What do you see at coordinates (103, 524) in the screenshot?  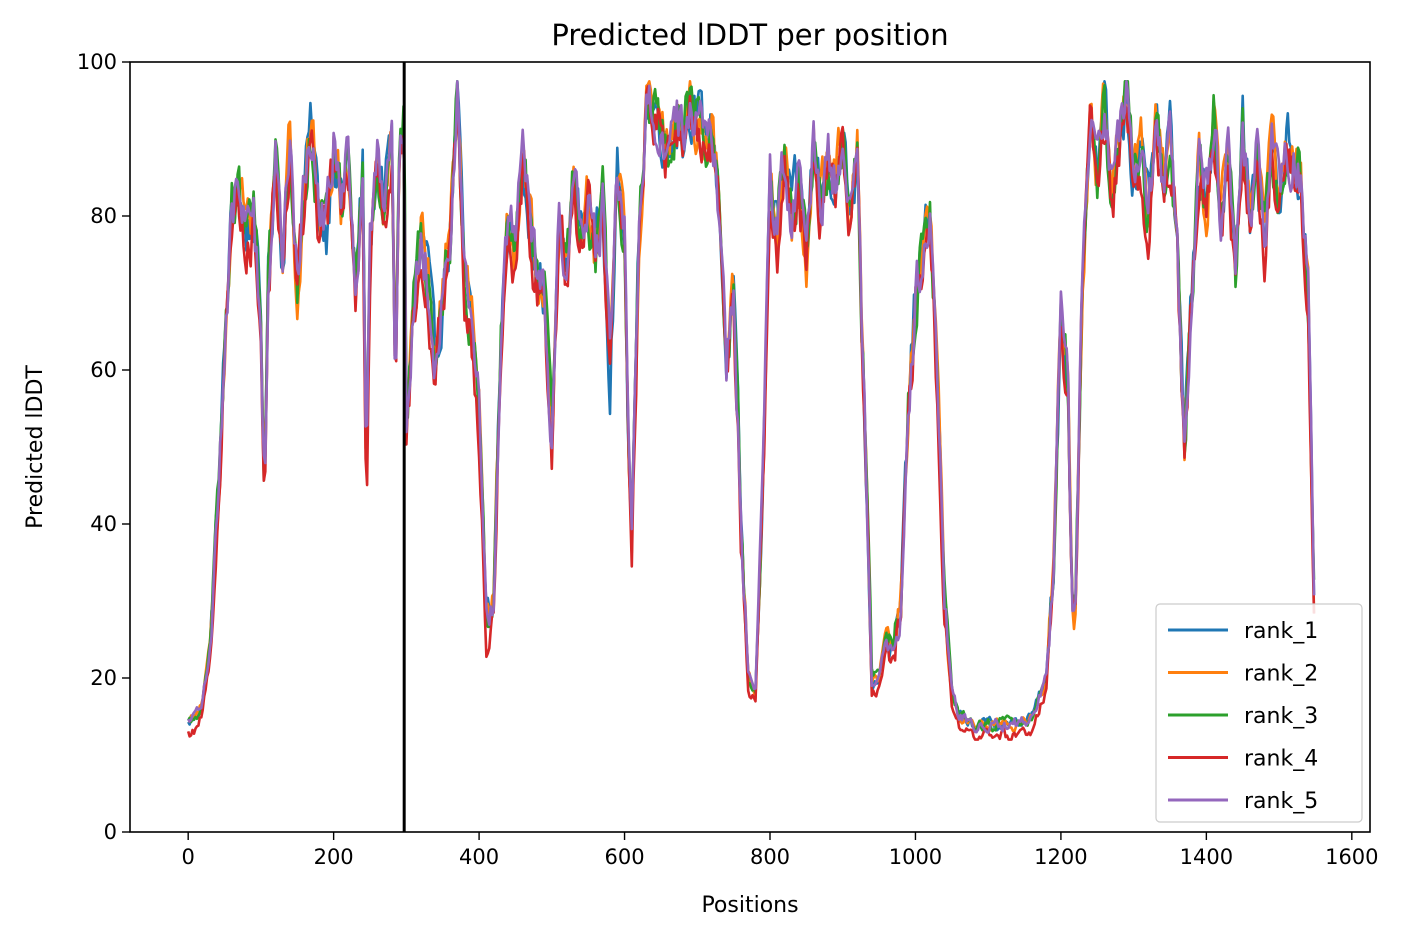 I see `y-tick-label: 40` at bounding box center [103, 524].